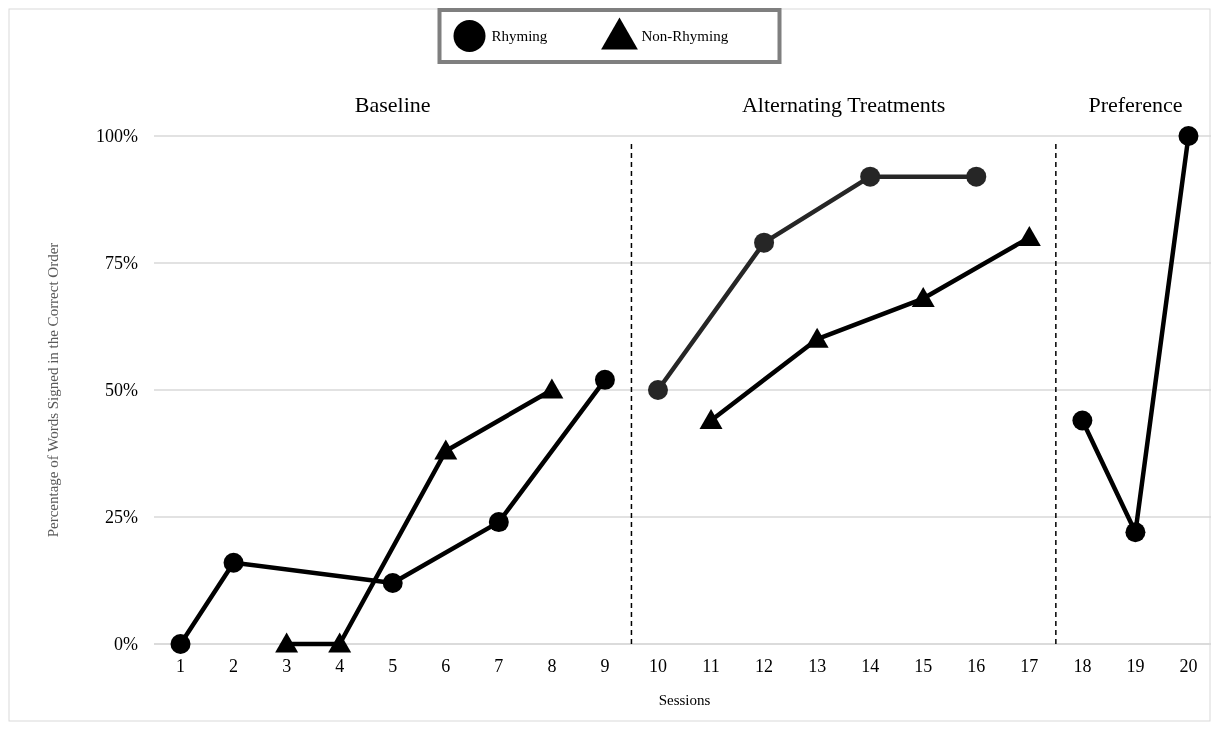 The height and width of the screenshot is (730, 1219). I want to click on x-tick-label: 8, so click(552, 666).